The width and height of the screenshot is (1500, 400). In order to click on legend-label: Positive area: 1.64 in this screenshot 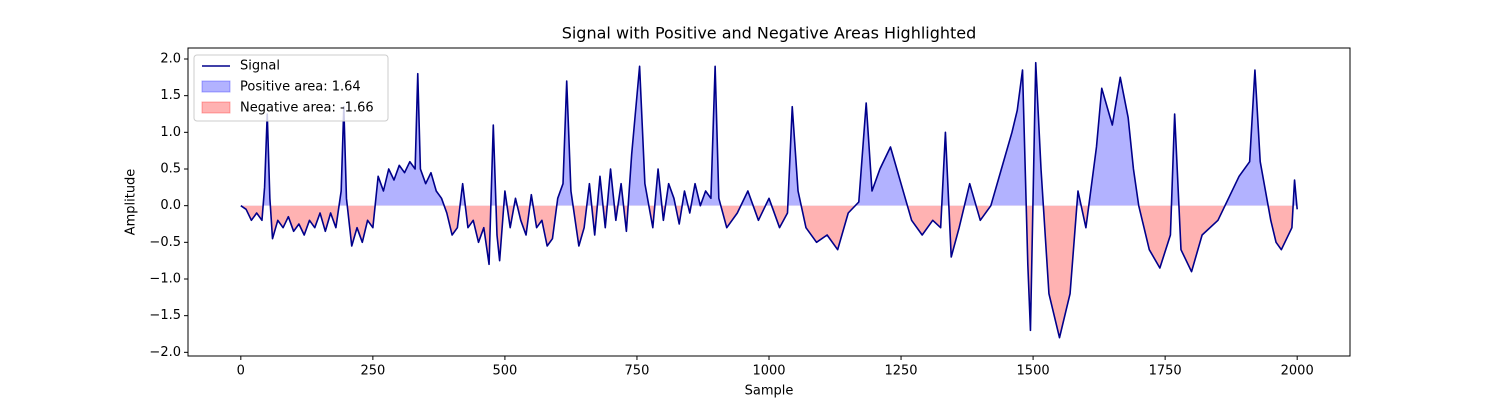, I will do `click(300, 87)`.